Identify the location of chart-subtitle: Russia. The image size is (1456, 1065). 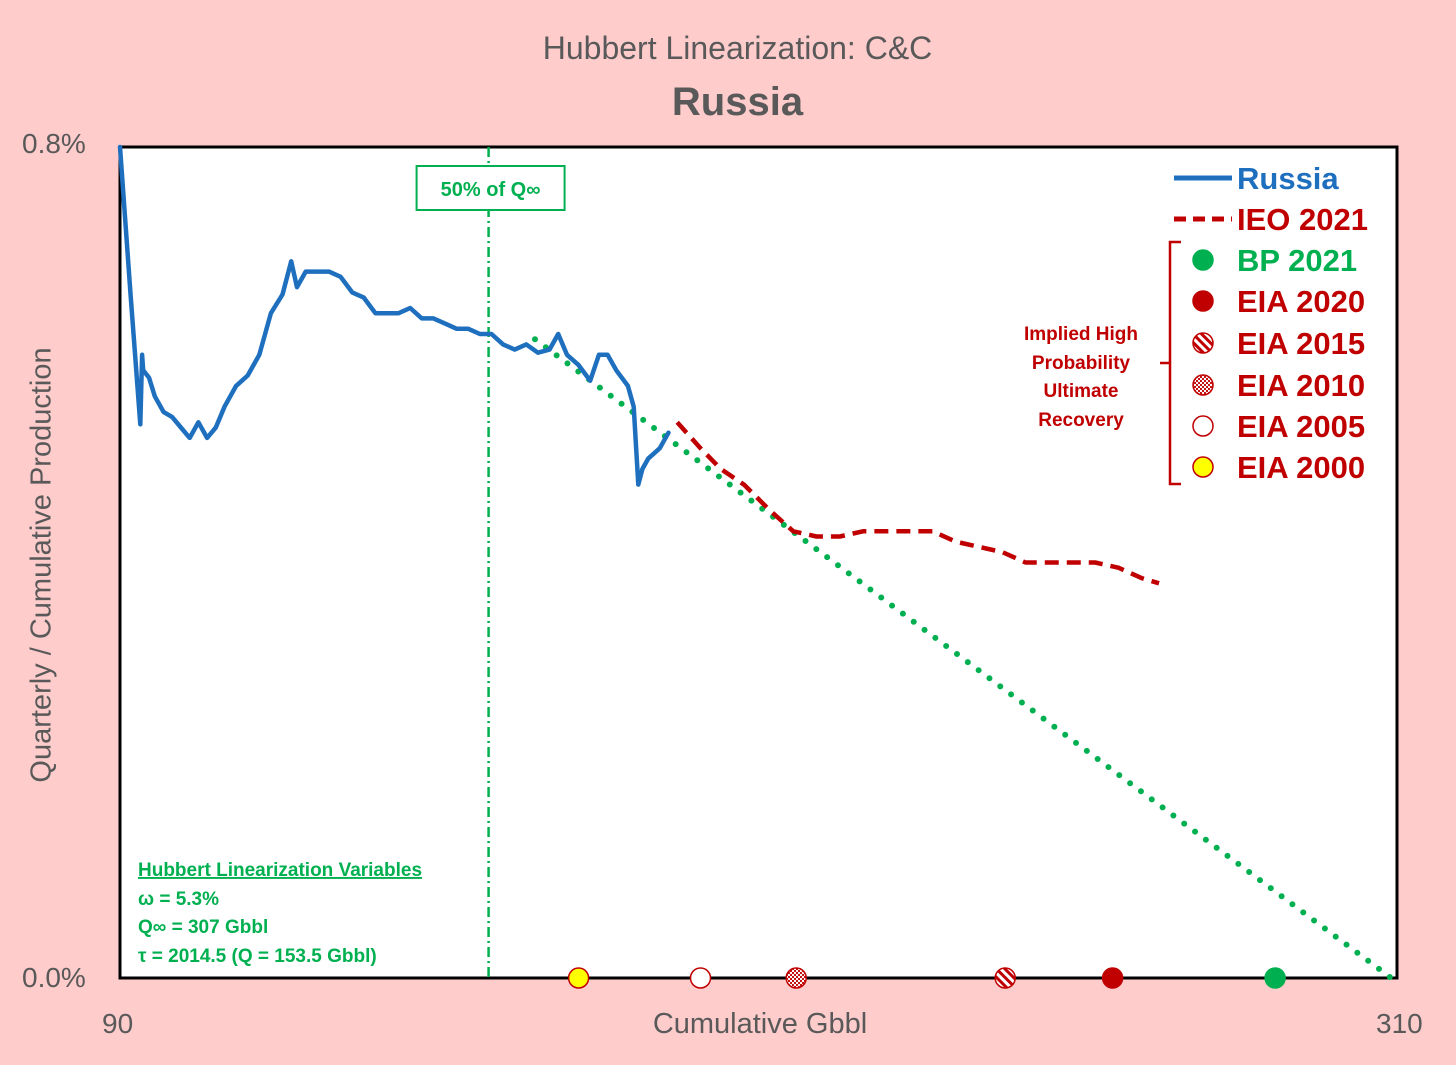
(737, 102).